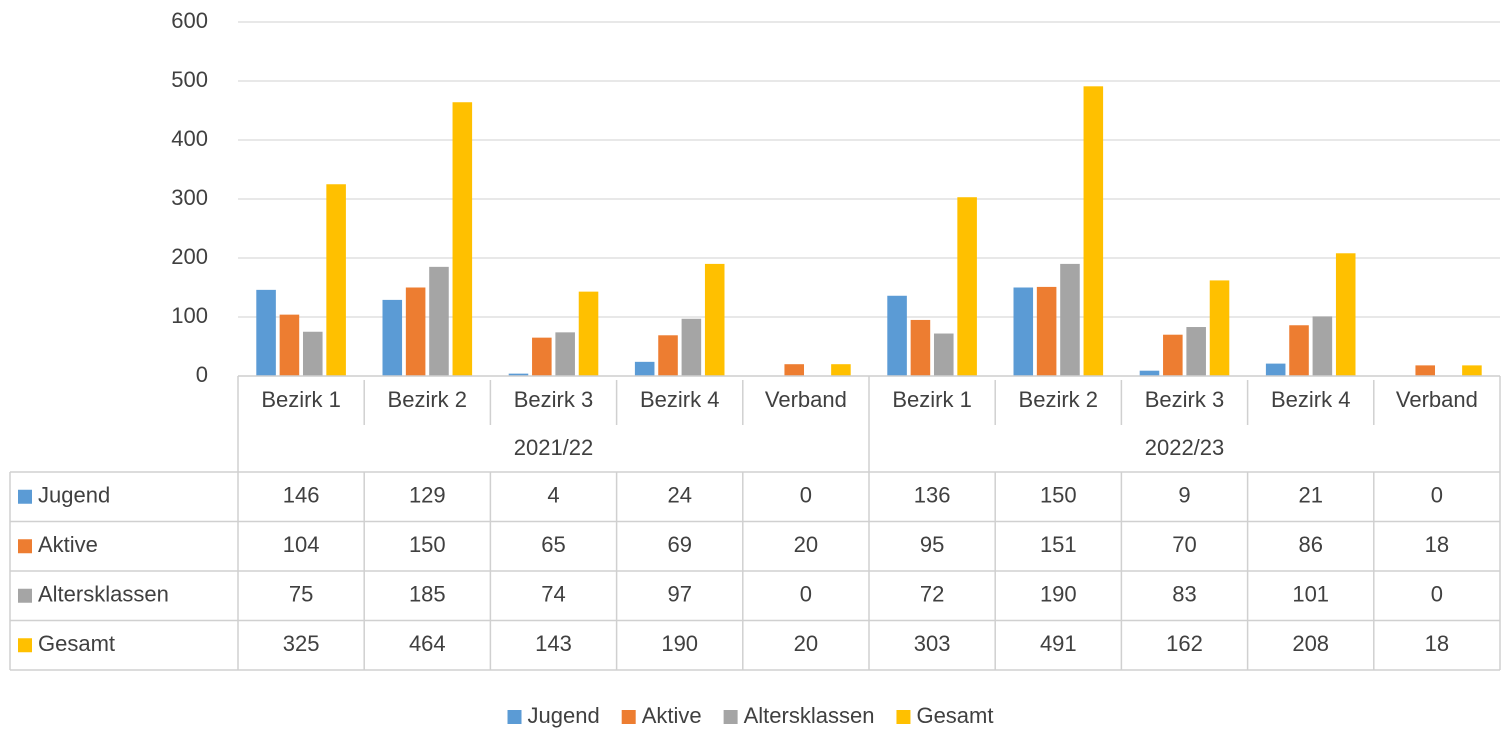 This screenshot has width=1501, height=731. Describe the element at coordinates (553, 643) in the screenshot. I see `table-cell: 143` at that location.